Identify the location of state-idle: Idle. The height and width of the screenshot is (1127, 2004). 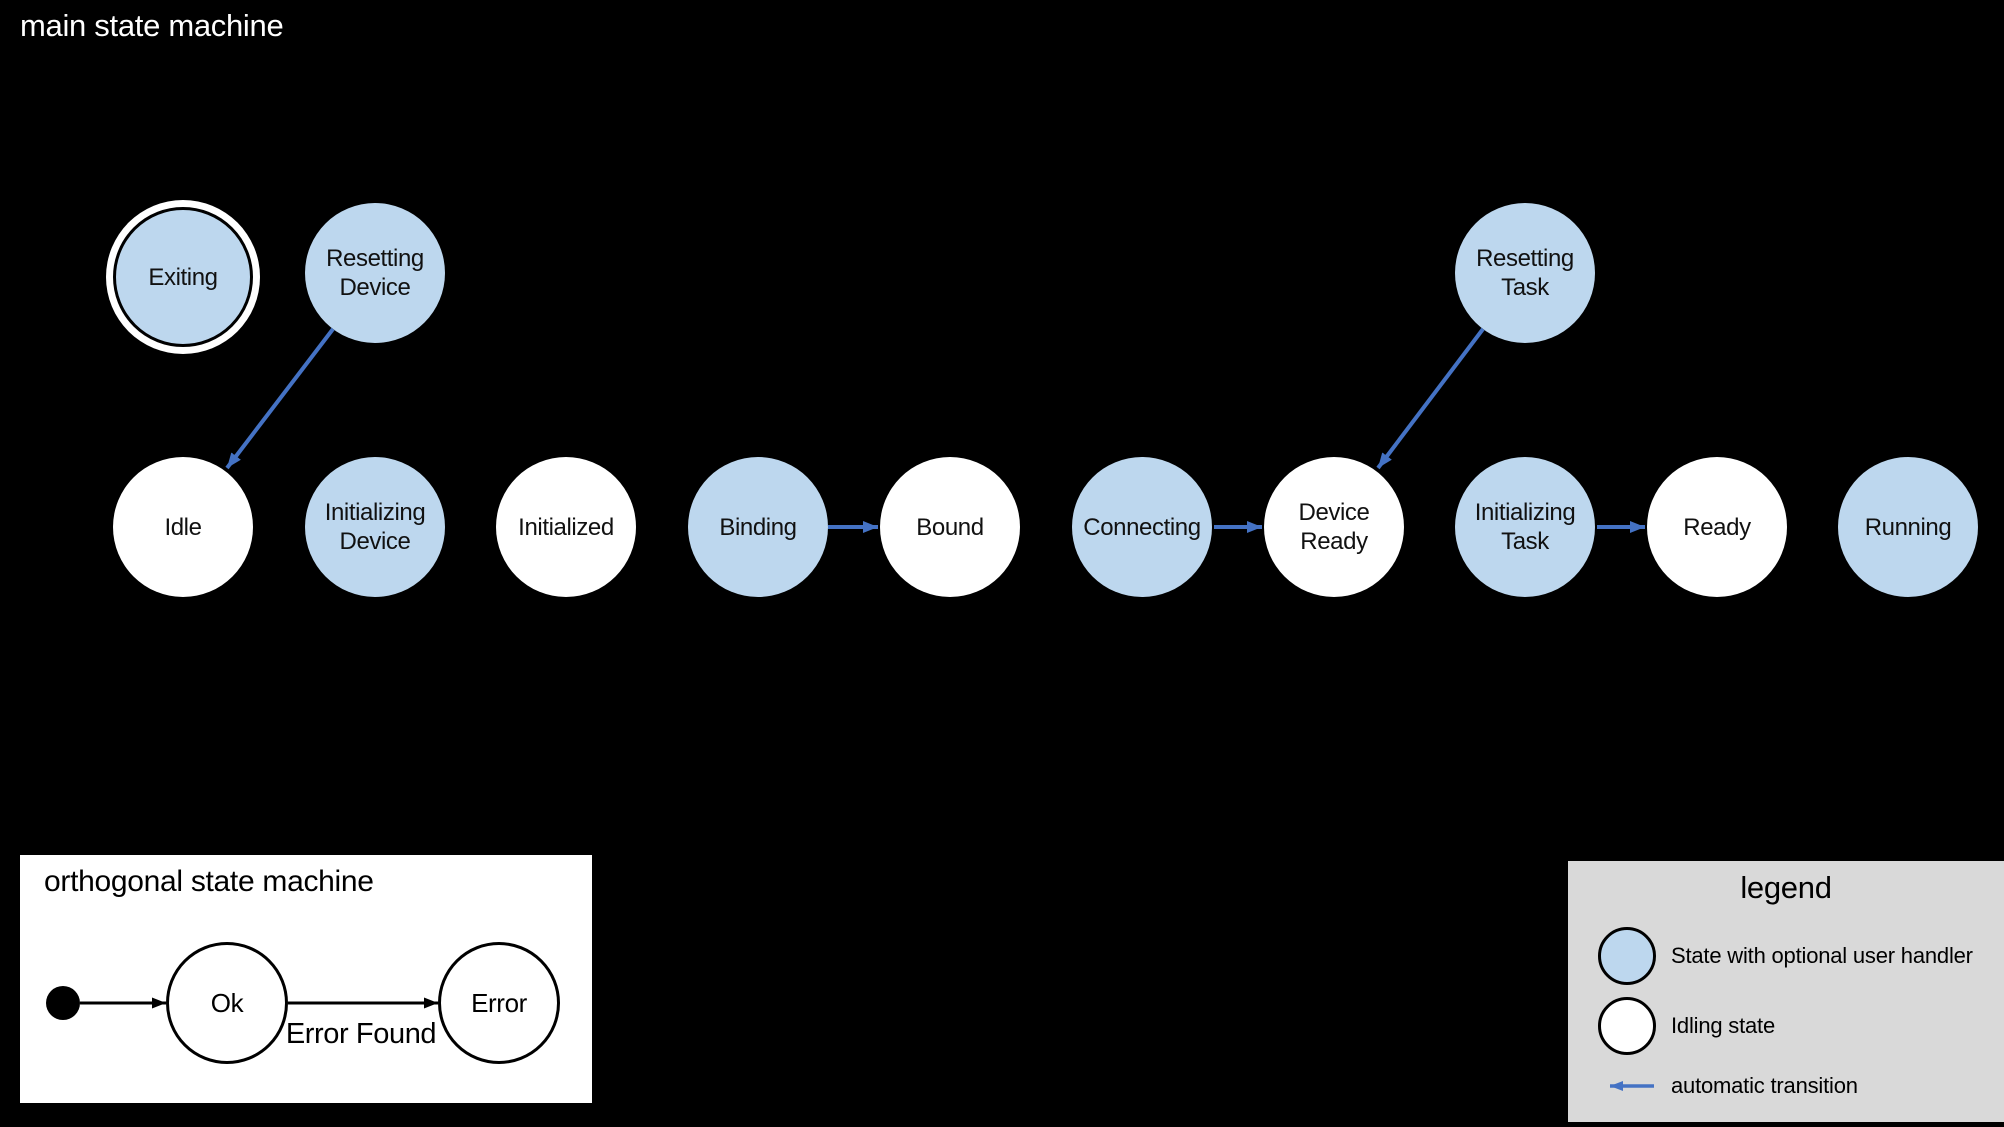
(183, 527).